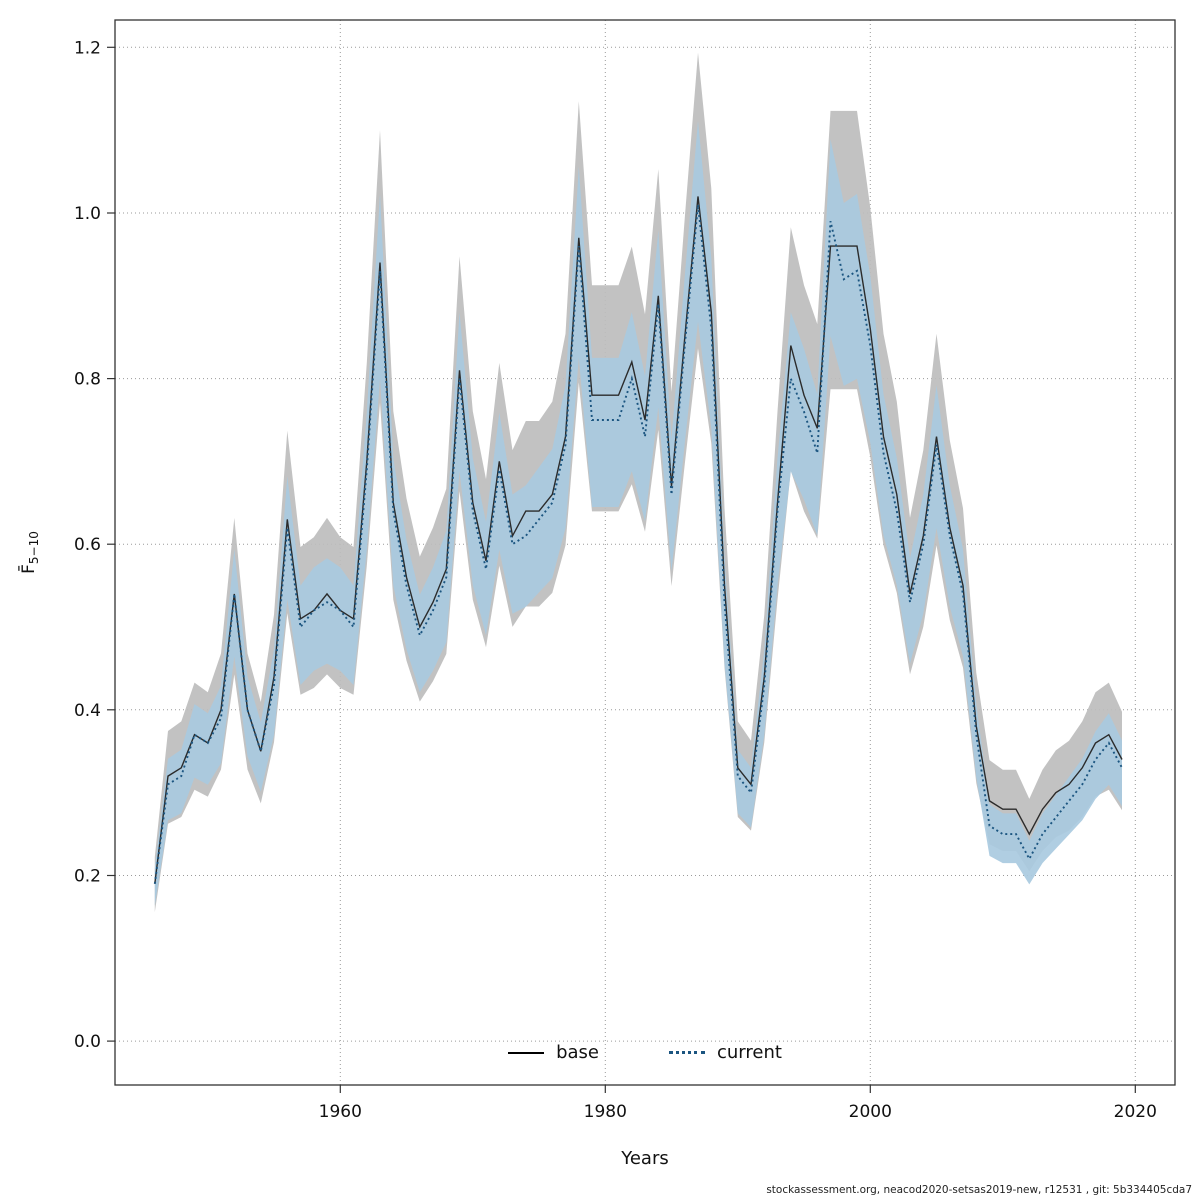 This screenshot has height=1200, width=1200. Describe the element at coordinates (29, 552) in the screenshot. I see `svg-text: F̄5−10` at that location.